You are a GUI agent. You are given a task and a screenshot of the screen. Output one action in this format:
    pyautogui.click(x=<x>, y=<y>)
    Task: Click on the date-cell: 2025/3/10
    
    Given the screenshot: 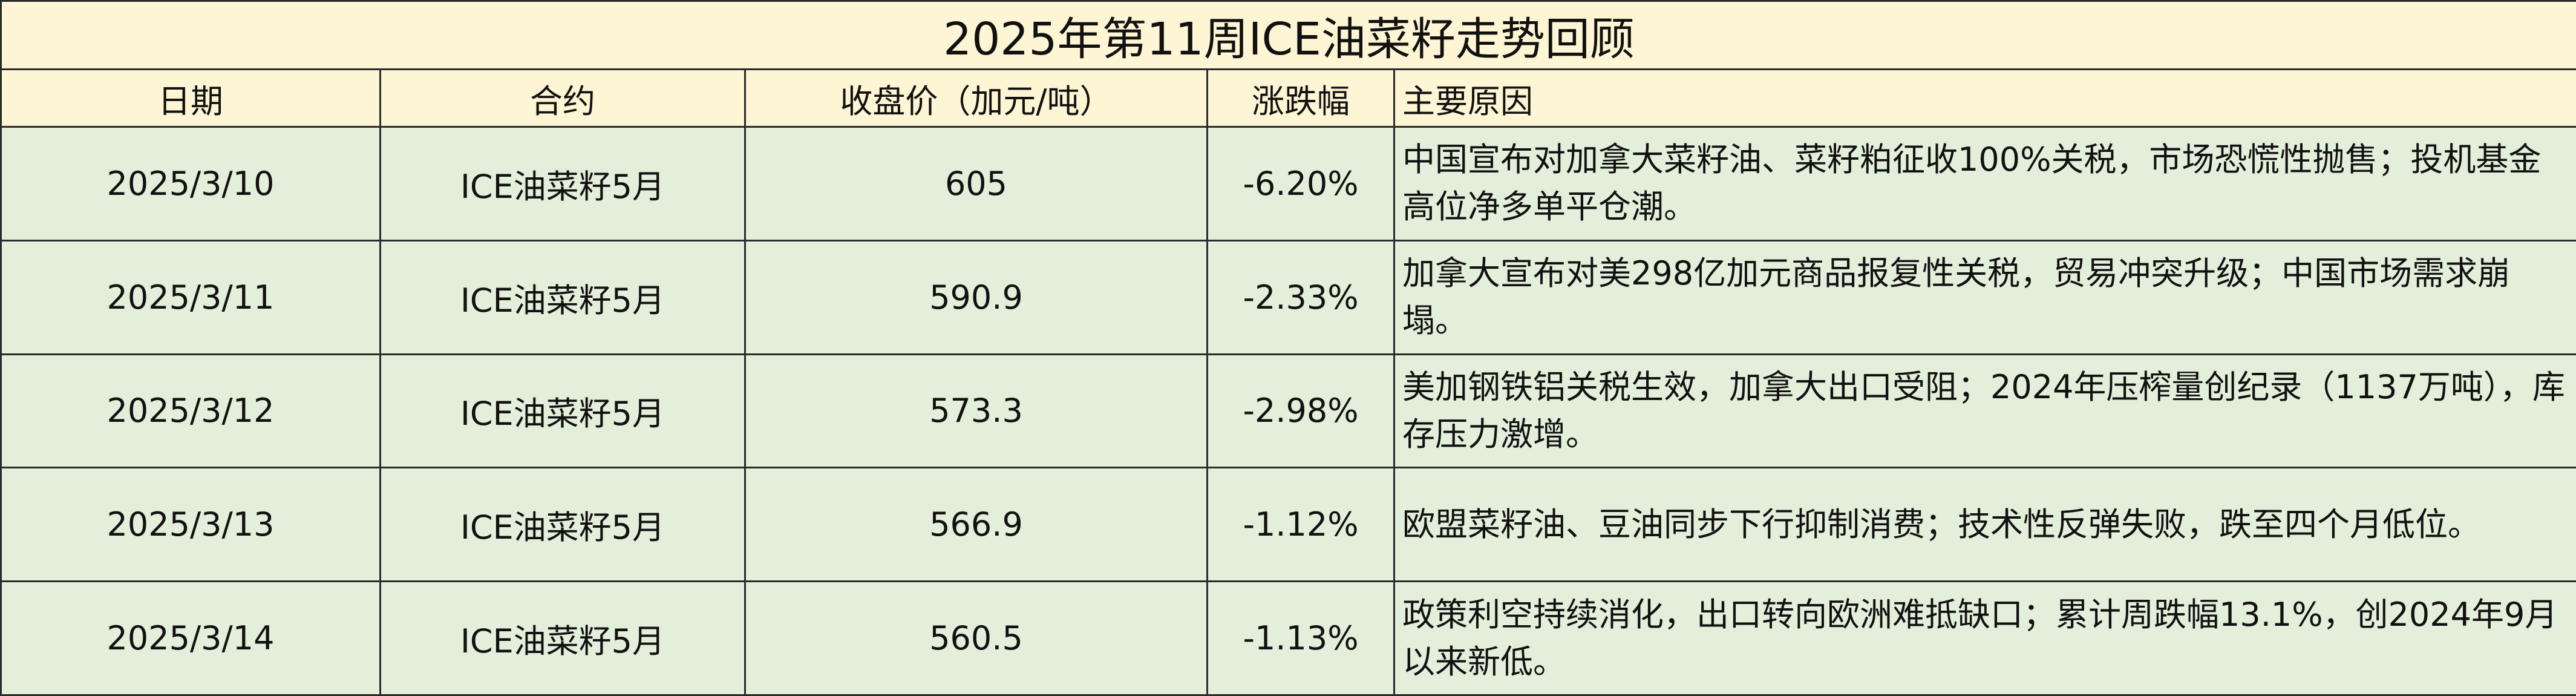 What is the action you would take?
    pyautogui.click(x=190, y=183)
    